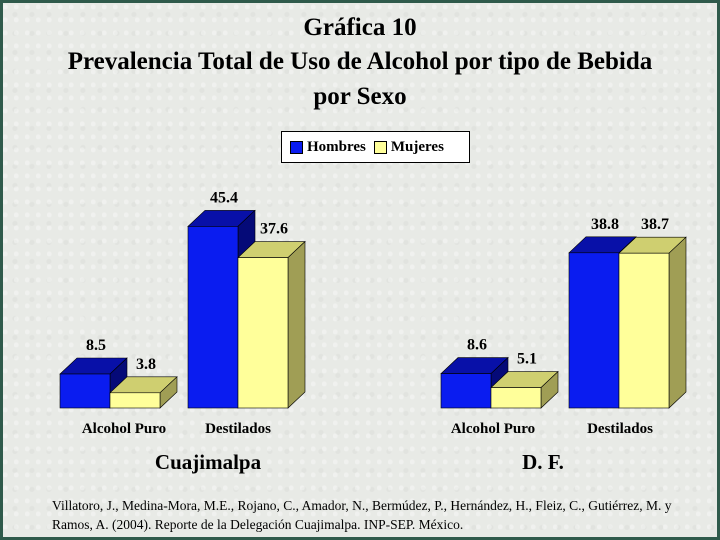 This screenshot has width=720, height=540. Describe the element at coordinates (417, 146) in the screenshot. I see `legend-label-mujeres: Mujeres` at that location.